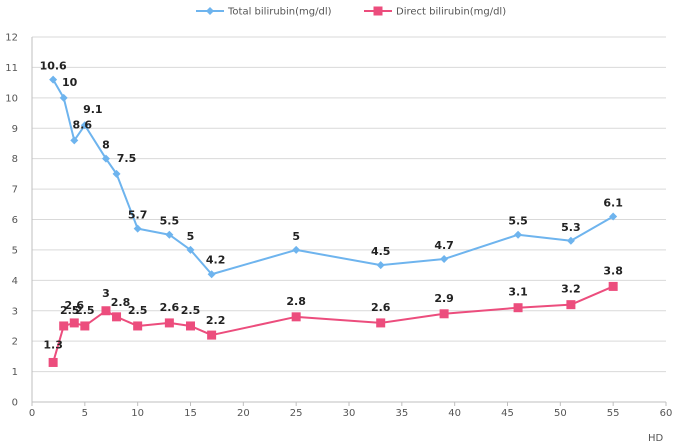 Image resolution: width=687 pixels, height=447 pixels. Describe the element at coordinates (444, 245) in the screenshot. I see `total-bilirubin-data-label: 4.7` at that location.